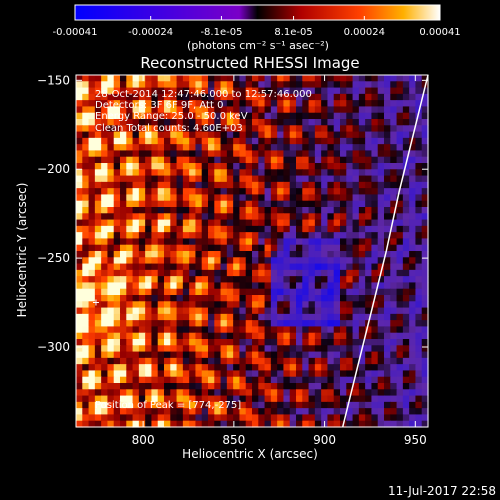  I want to click on x-tick-label: 850, so click(233, 440).